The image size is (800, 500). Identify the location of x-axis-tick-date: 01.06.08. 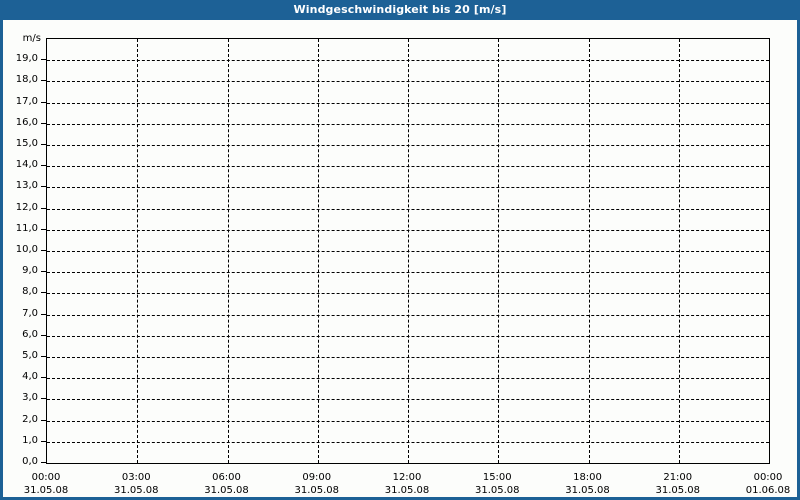
(768, 490).